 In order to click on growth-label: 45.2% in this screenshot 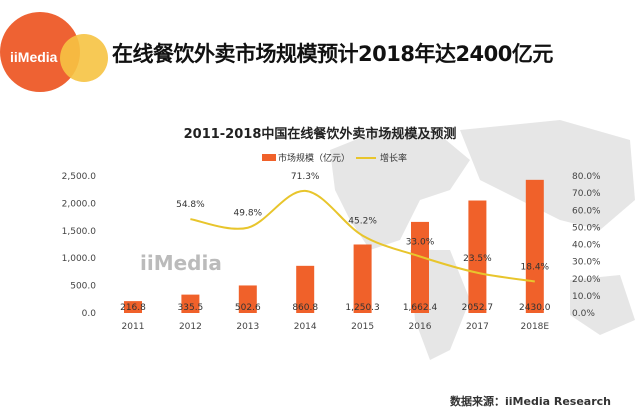, I will do `click(362, 222)`.